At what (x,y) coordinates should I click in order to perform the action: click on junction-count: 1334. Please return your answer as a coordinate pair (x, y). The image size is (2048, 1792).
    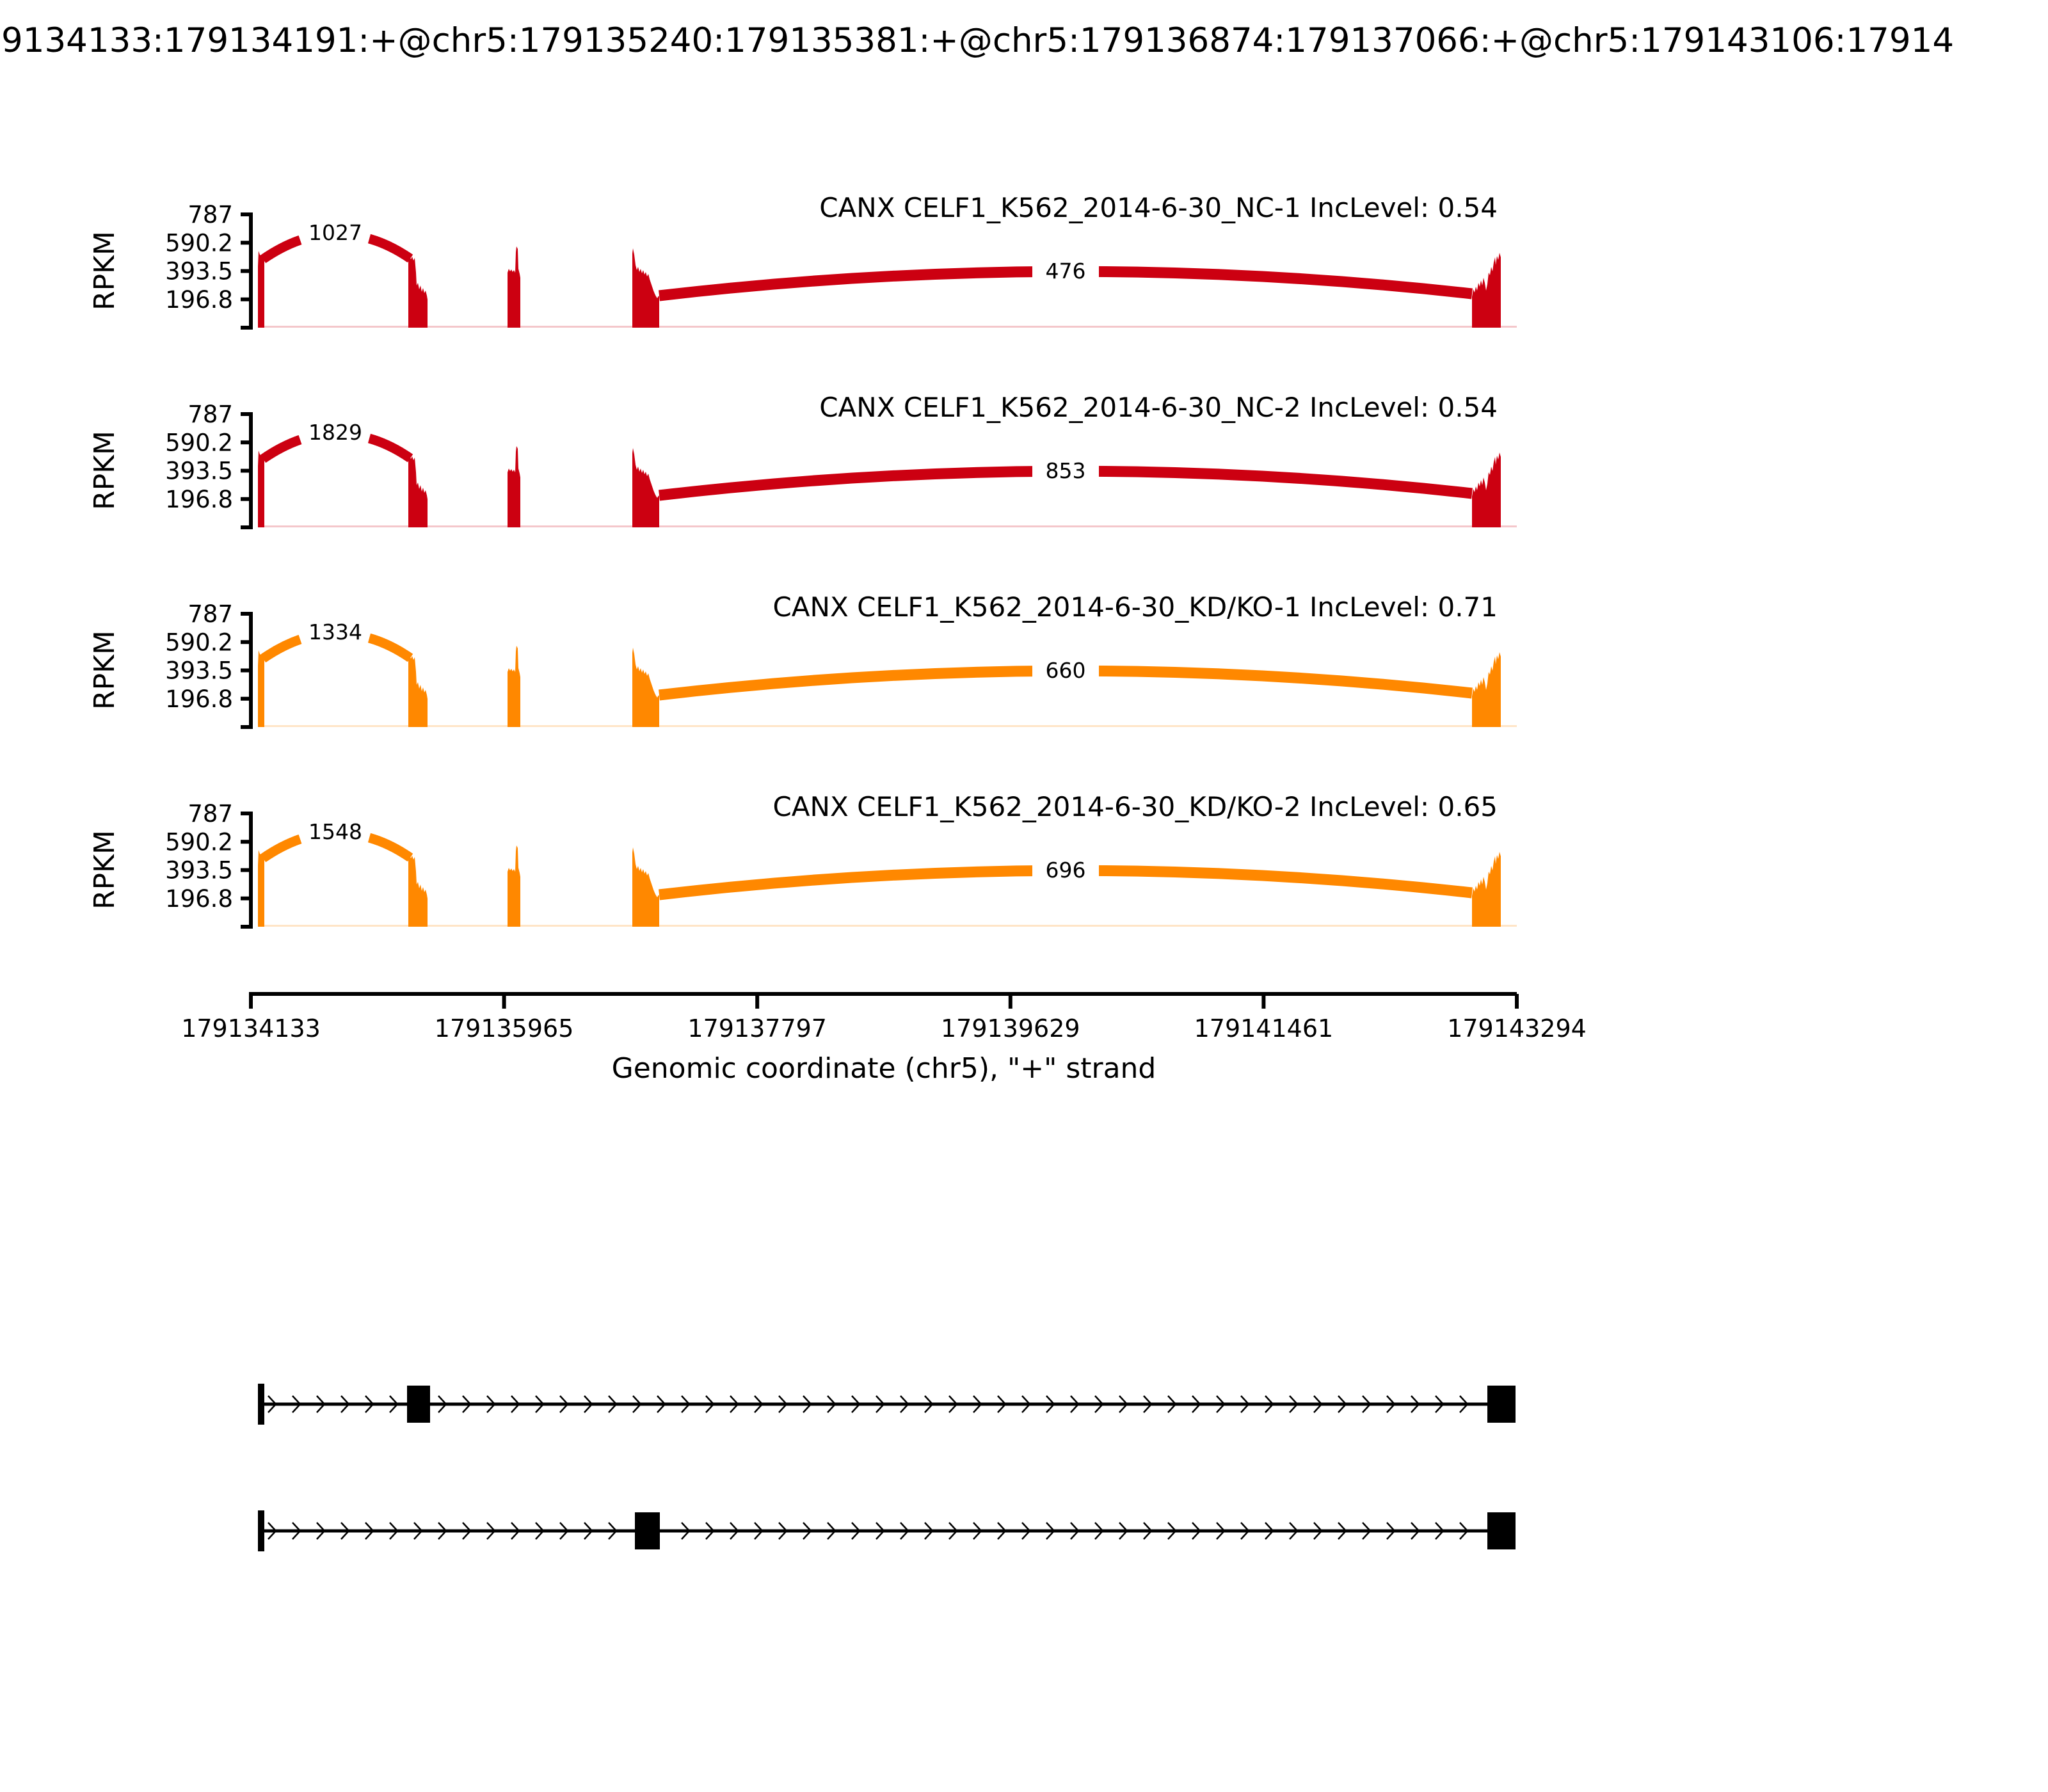
    Looking at the image, I should click on (335, 632).